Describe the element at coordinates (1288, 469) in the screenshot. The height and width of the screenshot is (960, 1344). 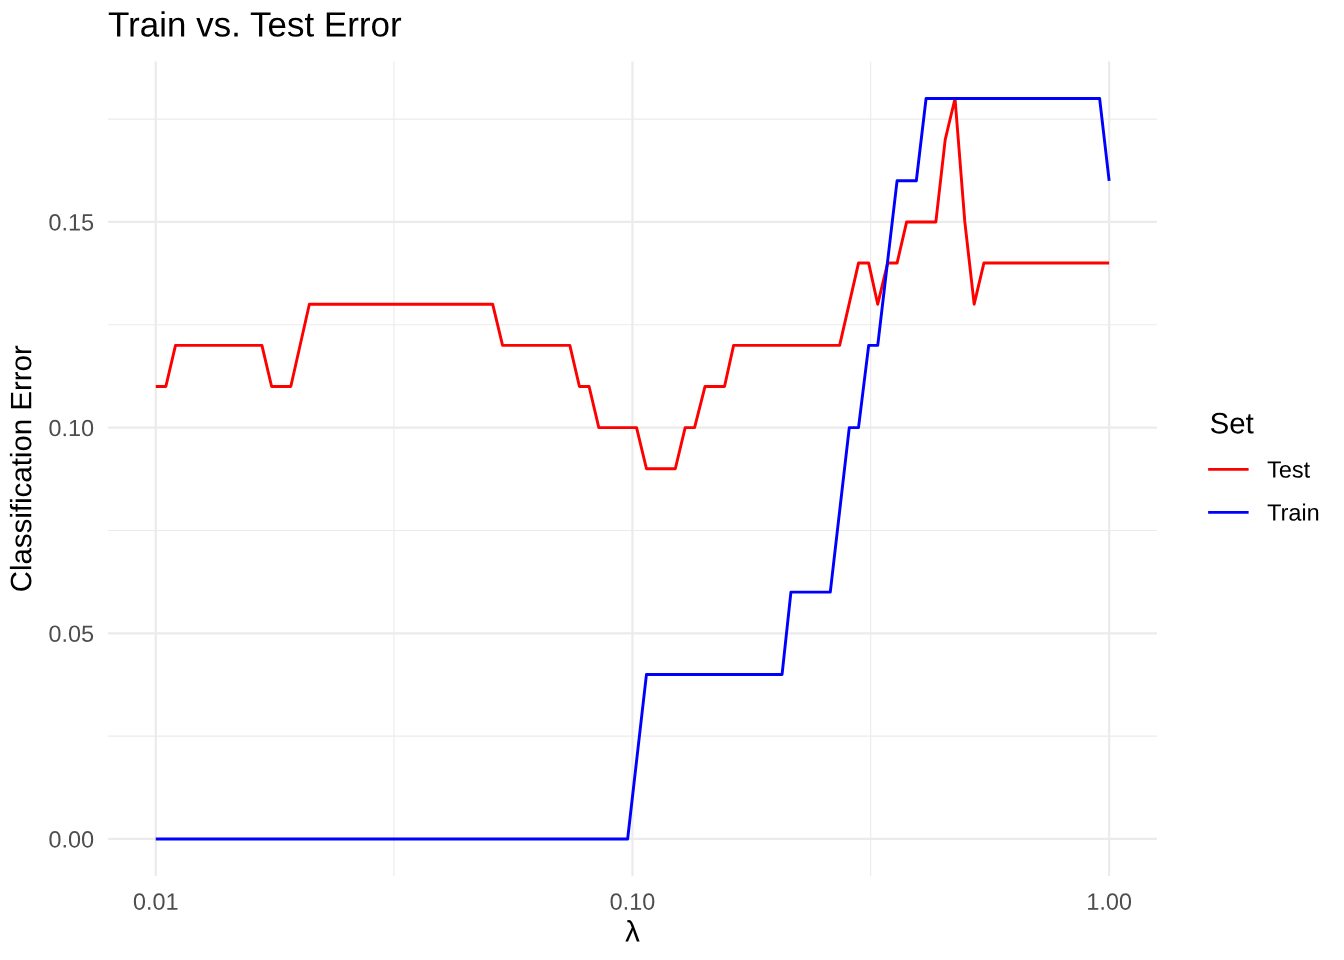
I see `legend-label: Test` at that location.